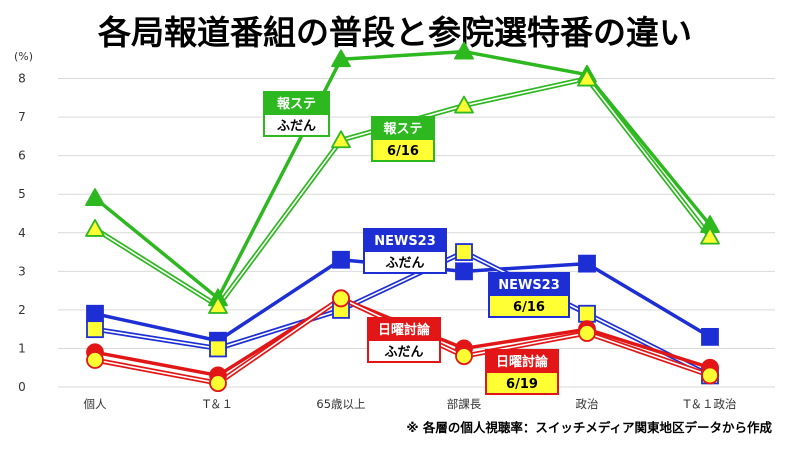 The image size is (800, 450). Describe the element at coordinates (22, 387) in the screenshot. I see `y-tick-label: 0` at that location.